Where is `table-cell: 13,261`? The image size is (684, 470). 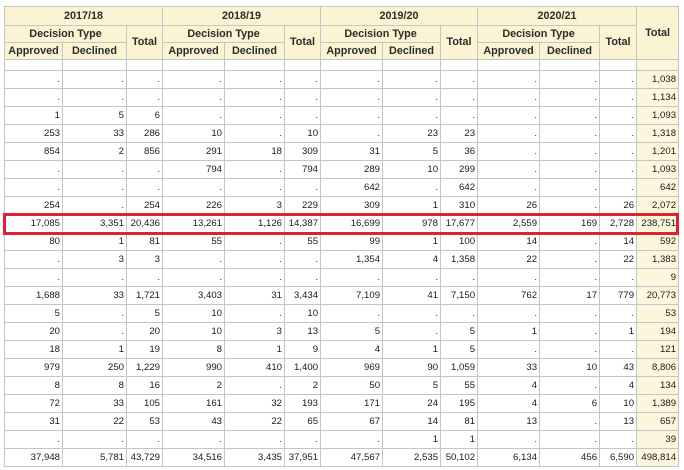
table-cell: 13,261 is located at coordinates (194, 223).